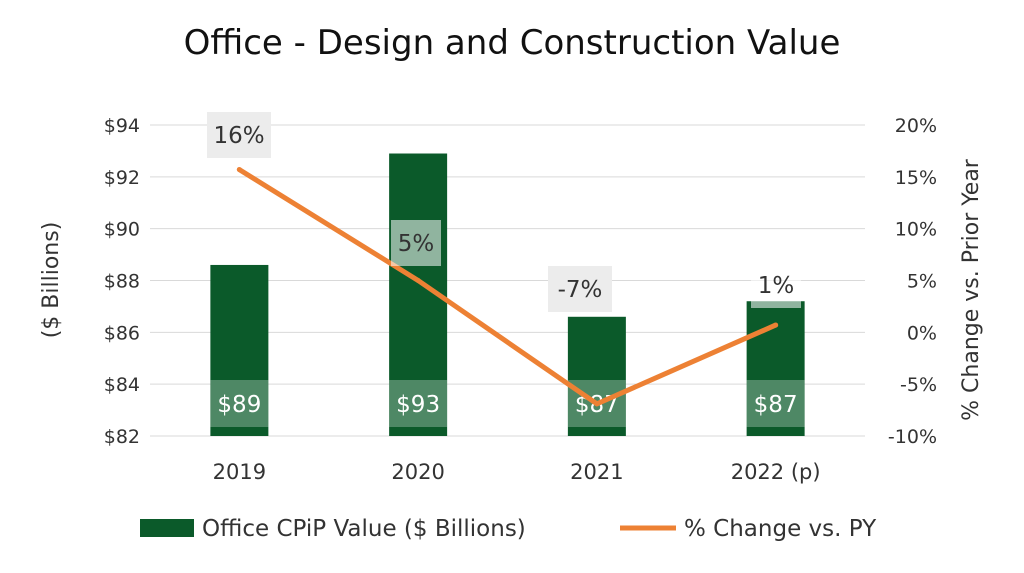  I want to click on y-tick-label: $88, so click(122, 282).